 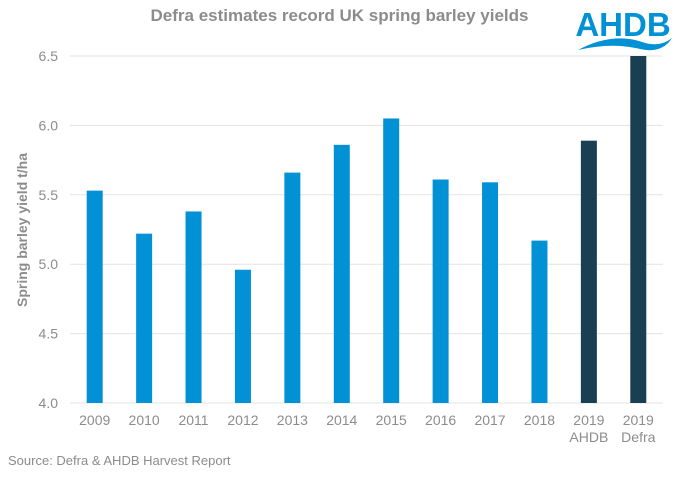 What do you see at coordinates (49, 56) in the screenshot?
I see `y-tick-label: 6.5` at bounding box center [49, 56].